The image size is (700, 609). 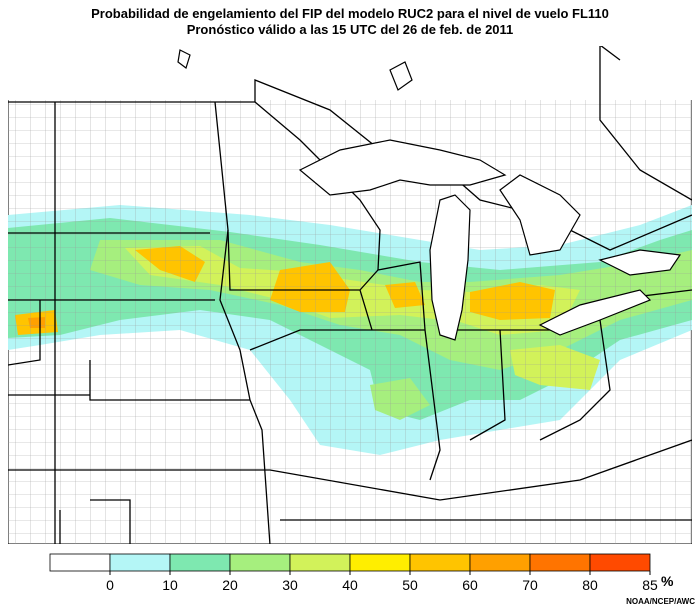 What do you see at coordinates (290, 585) in the screenshot?
I see `legend-tick-label: 30` at bounding box center [290, 585].